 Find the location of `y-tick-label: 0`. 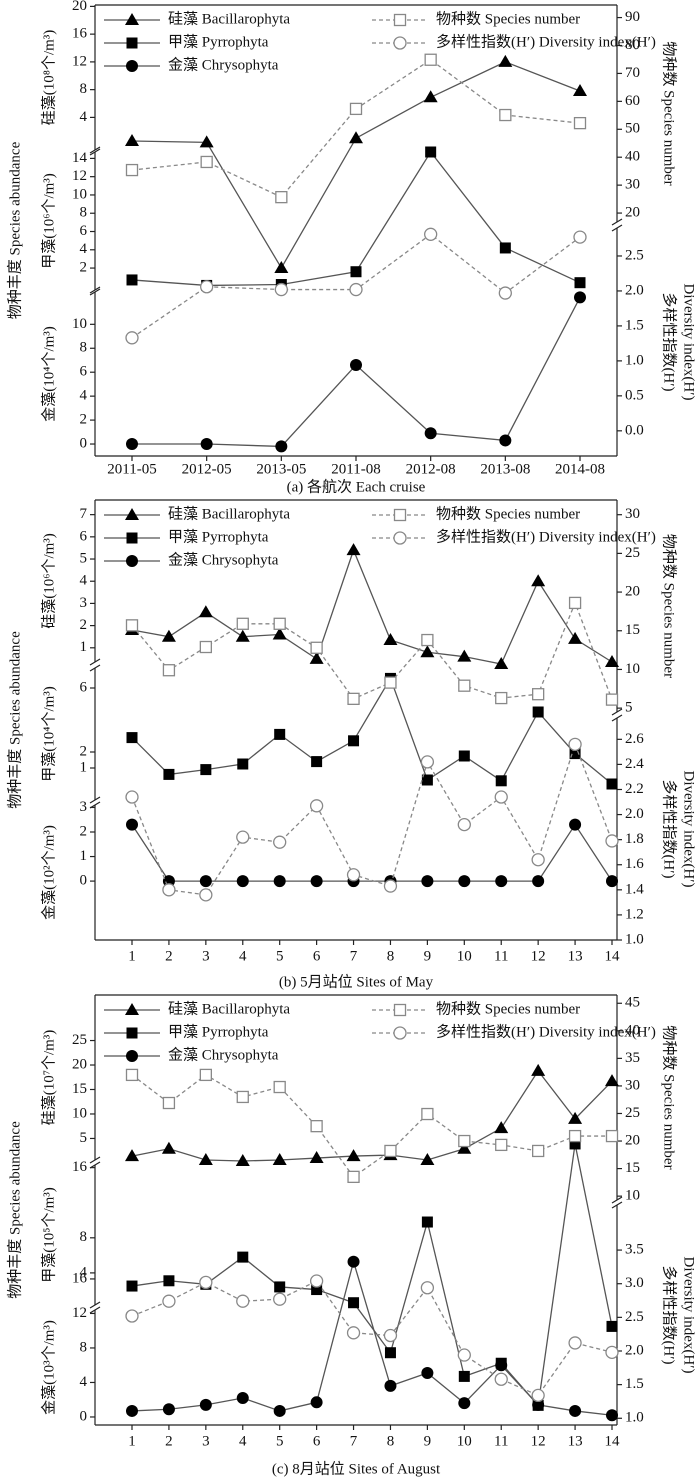

y-tick-label: 0 is located at coordinates (84, 881).